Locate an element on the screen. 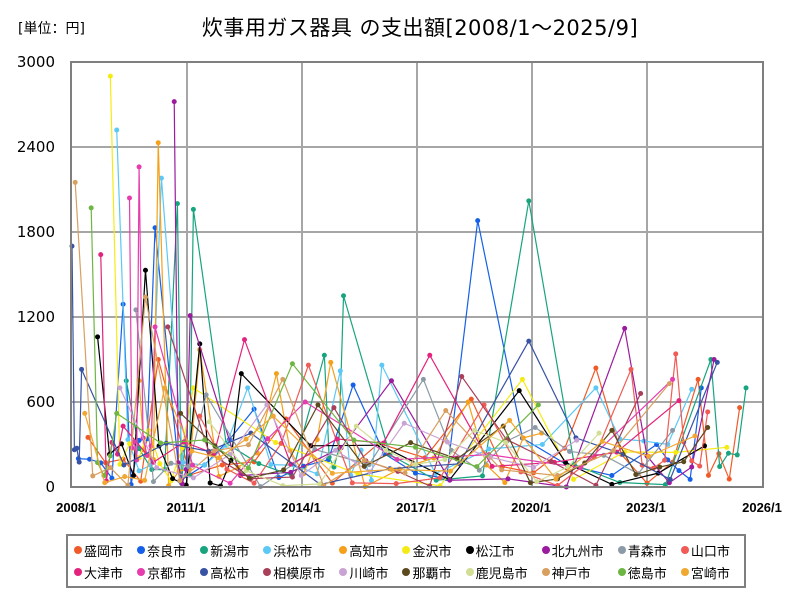 Image resolution: width=800 pixels, height=600 pixels. legend-item: 相模原市 is located at coordinates (298, 572).